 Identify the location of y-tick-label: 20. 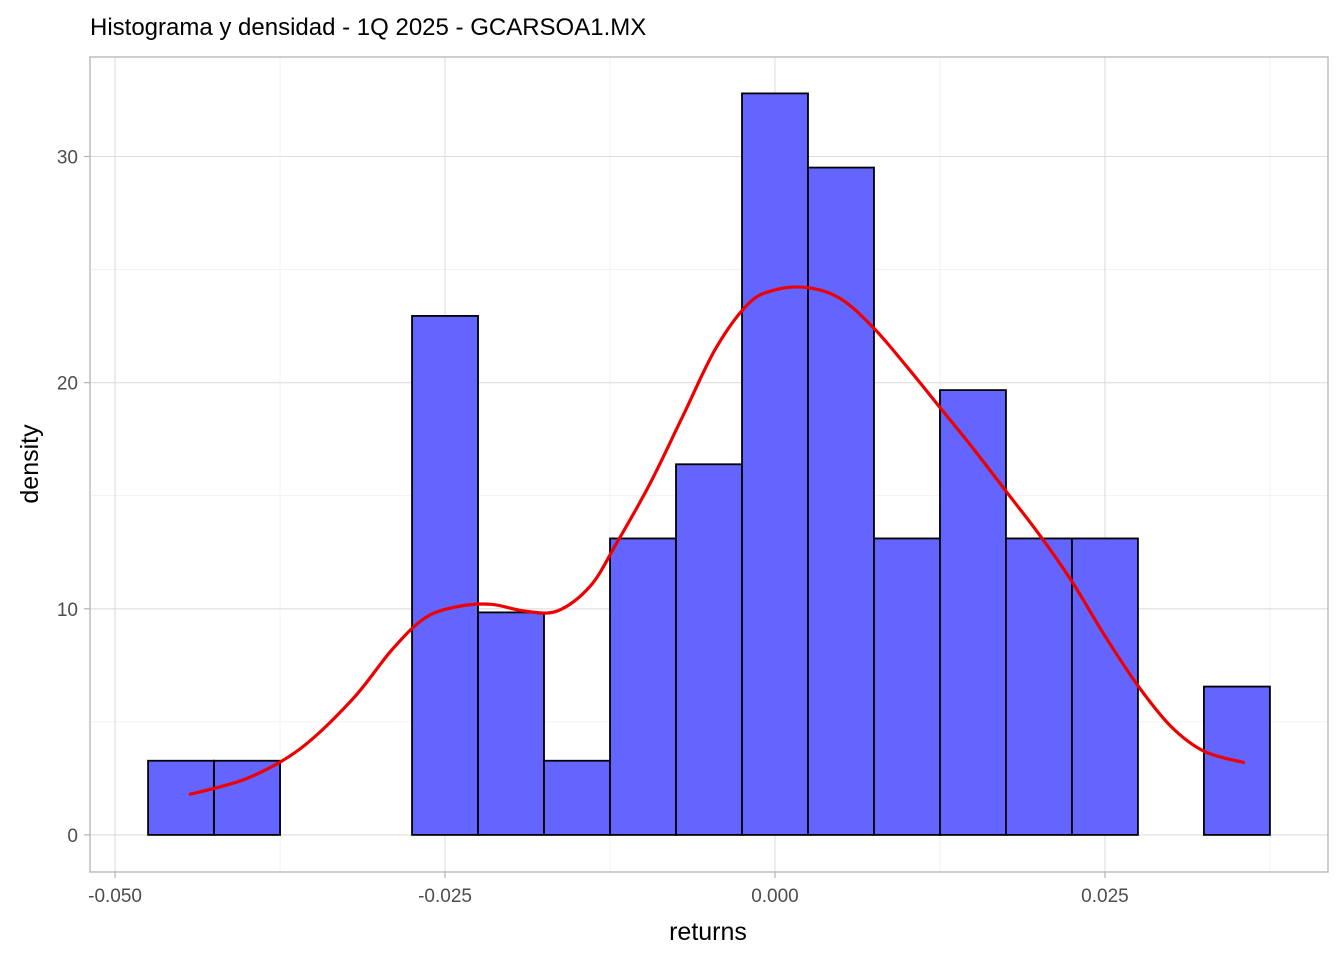
(67, 384).